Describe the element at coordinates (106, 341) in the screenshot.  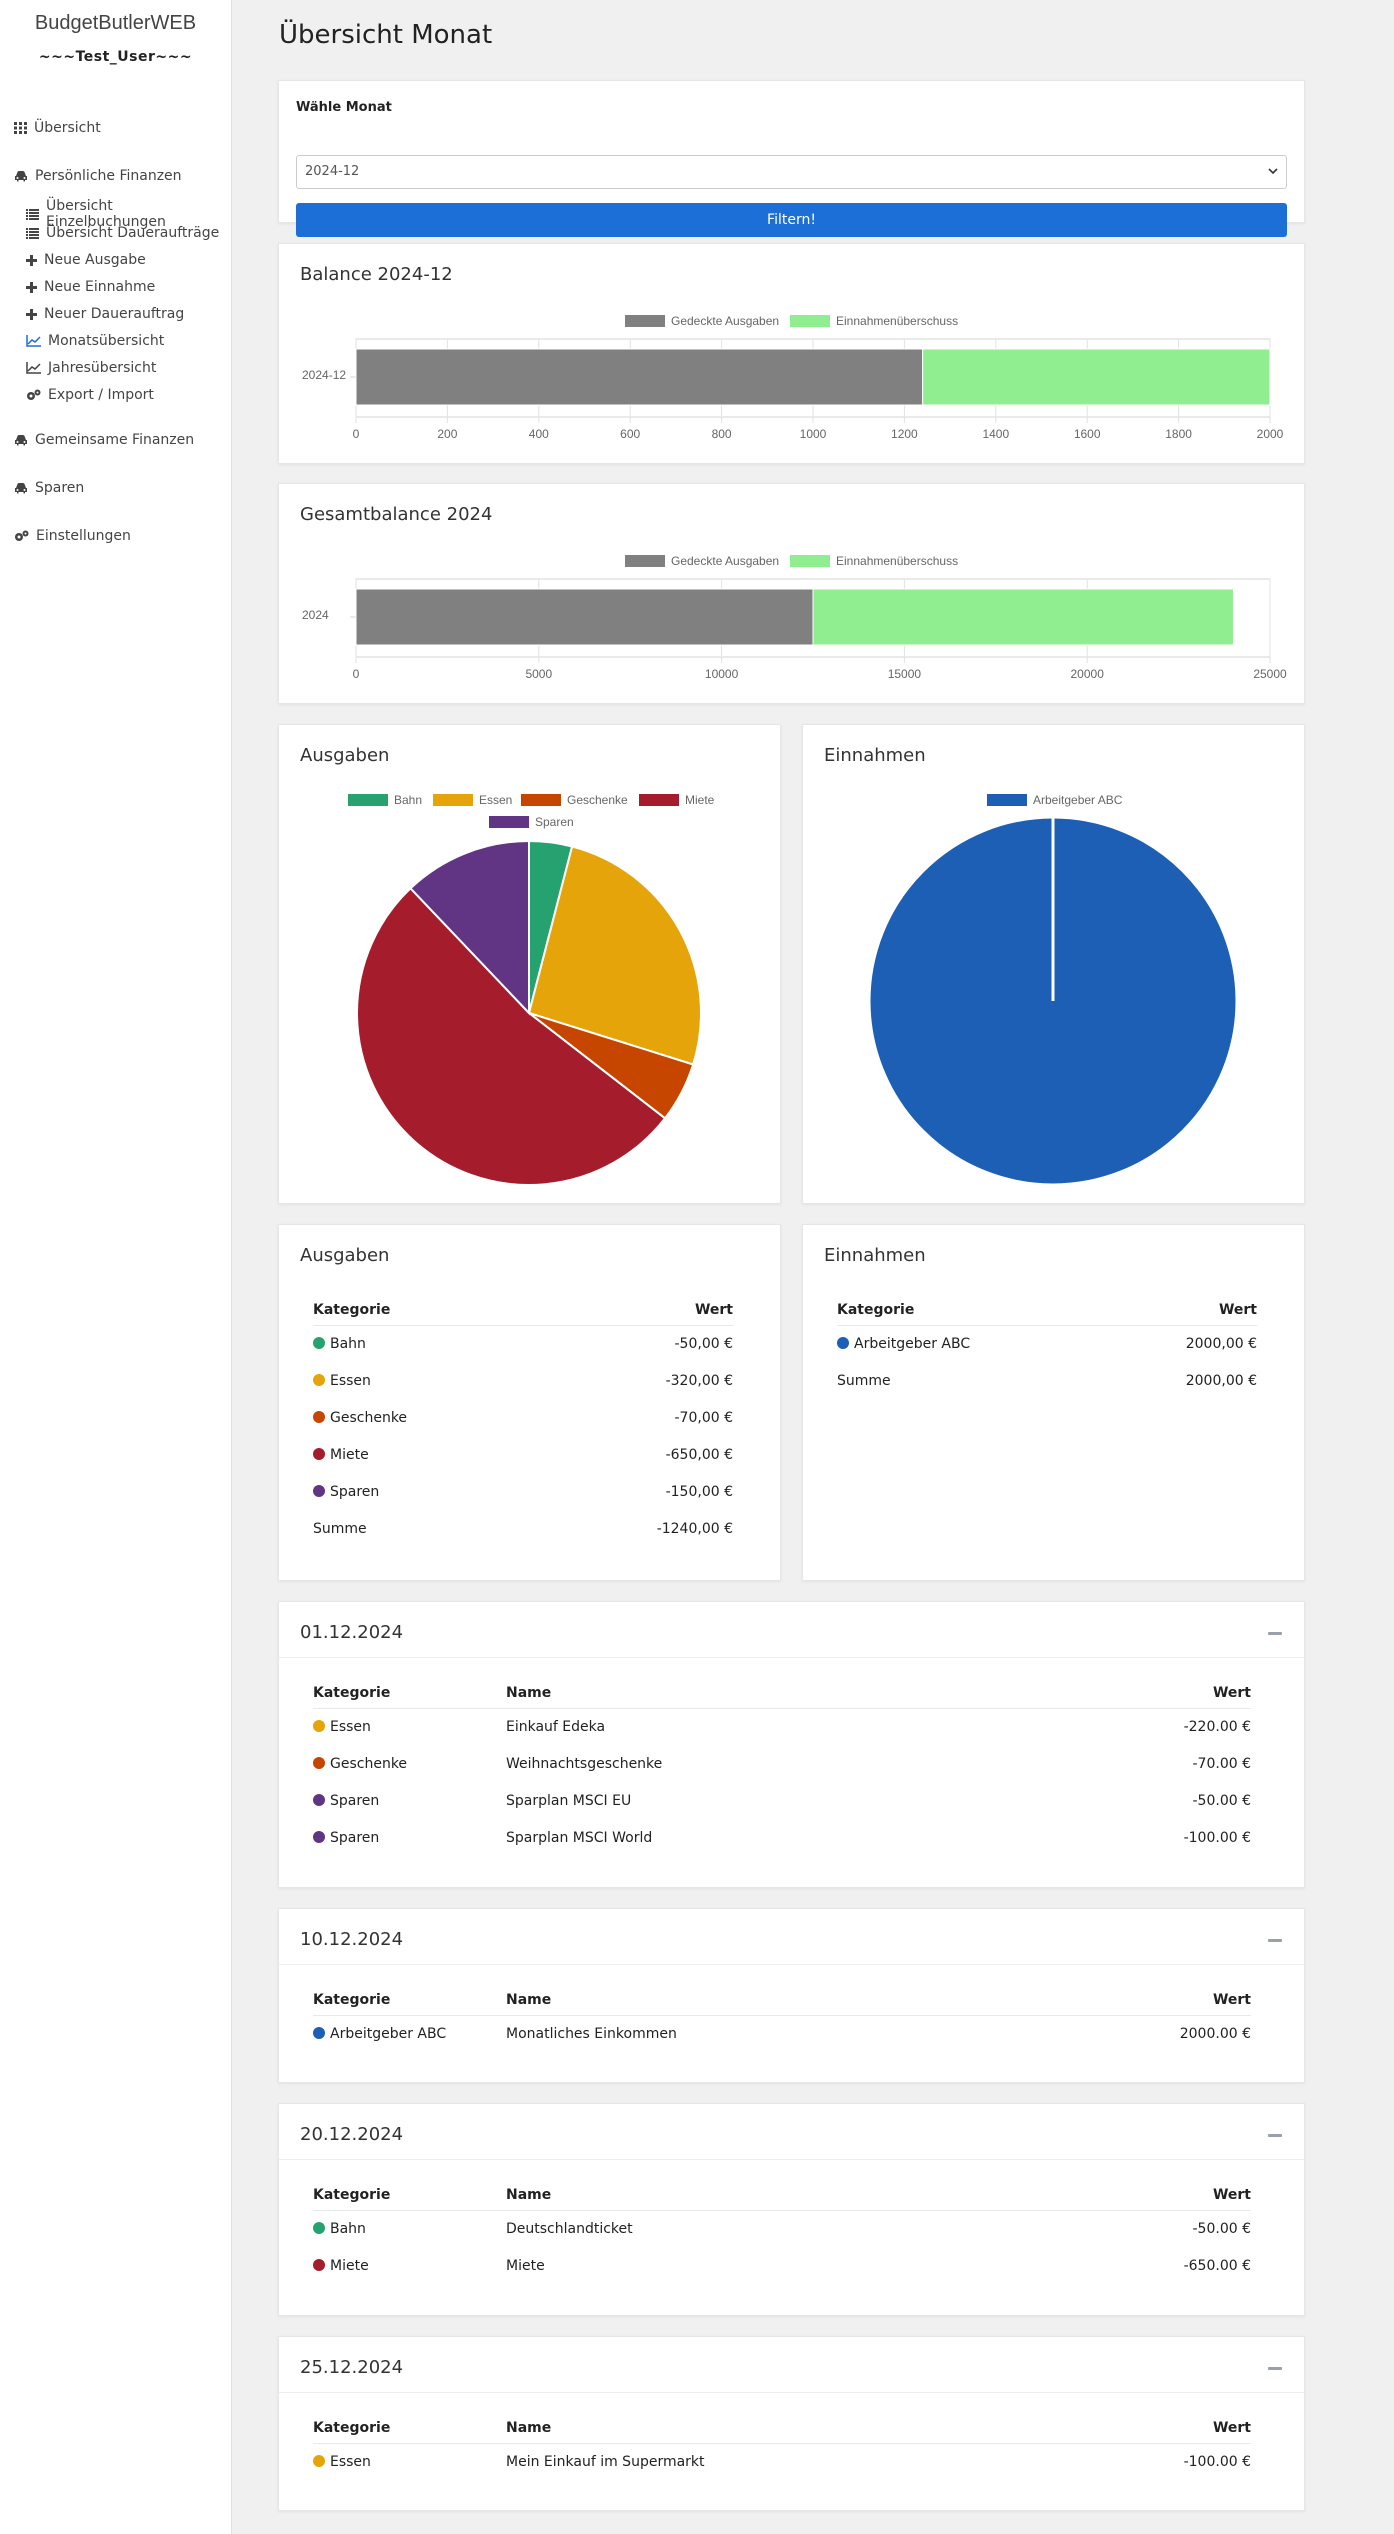
I see `nav-sub-label: Monatsübersicht` at that location.